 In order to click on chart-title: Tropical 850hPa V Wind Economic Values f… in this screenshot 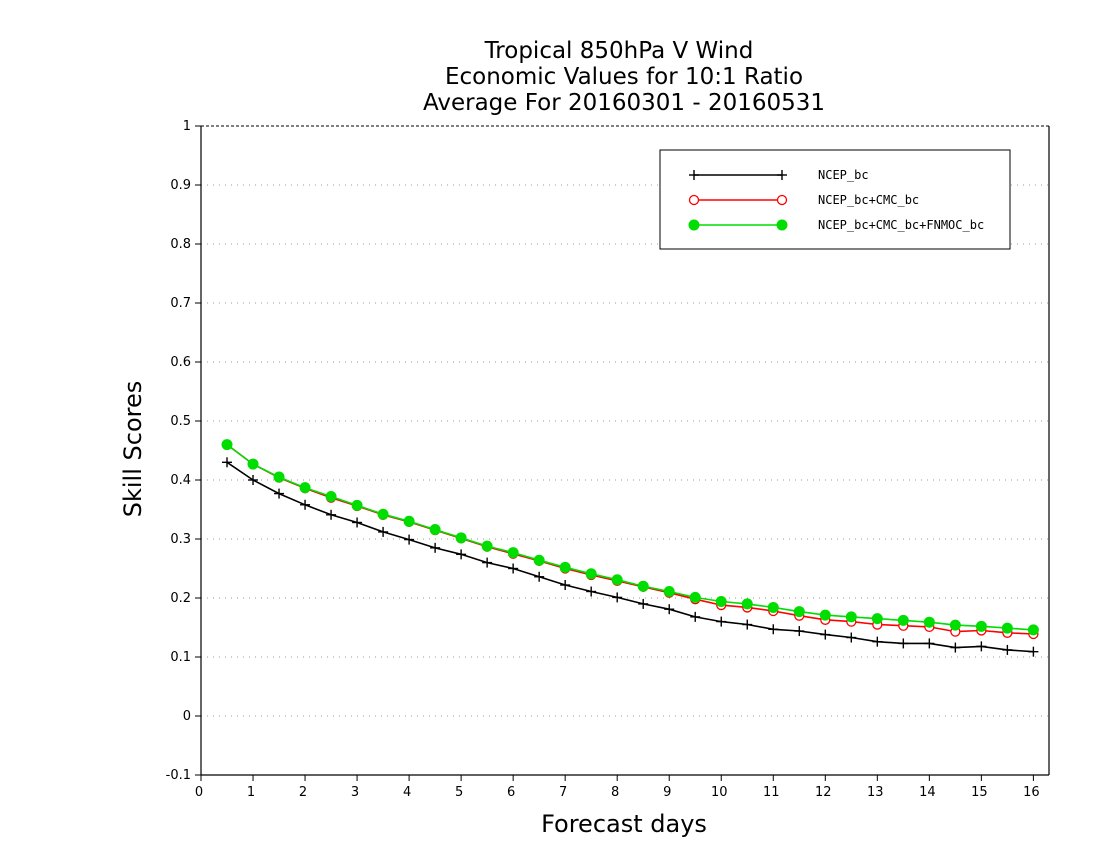, I will do `click(624, 77)`.